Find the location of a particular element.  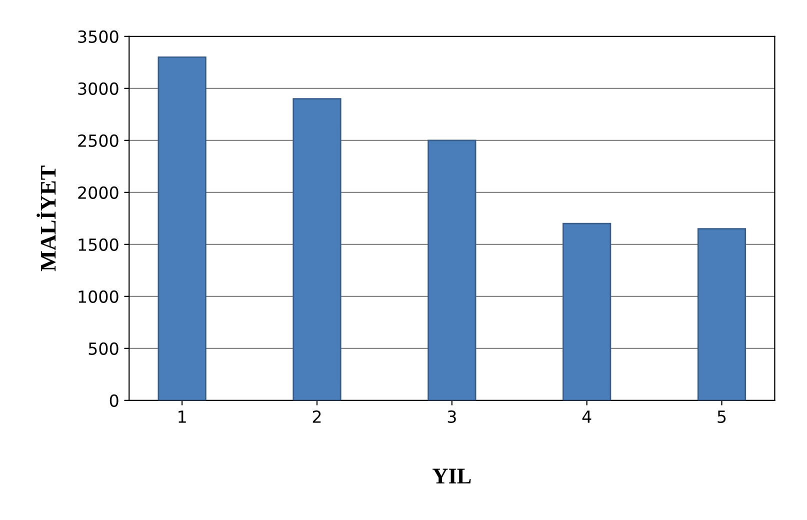

x-tick-label: 2 is located at coordinates (316, 416).